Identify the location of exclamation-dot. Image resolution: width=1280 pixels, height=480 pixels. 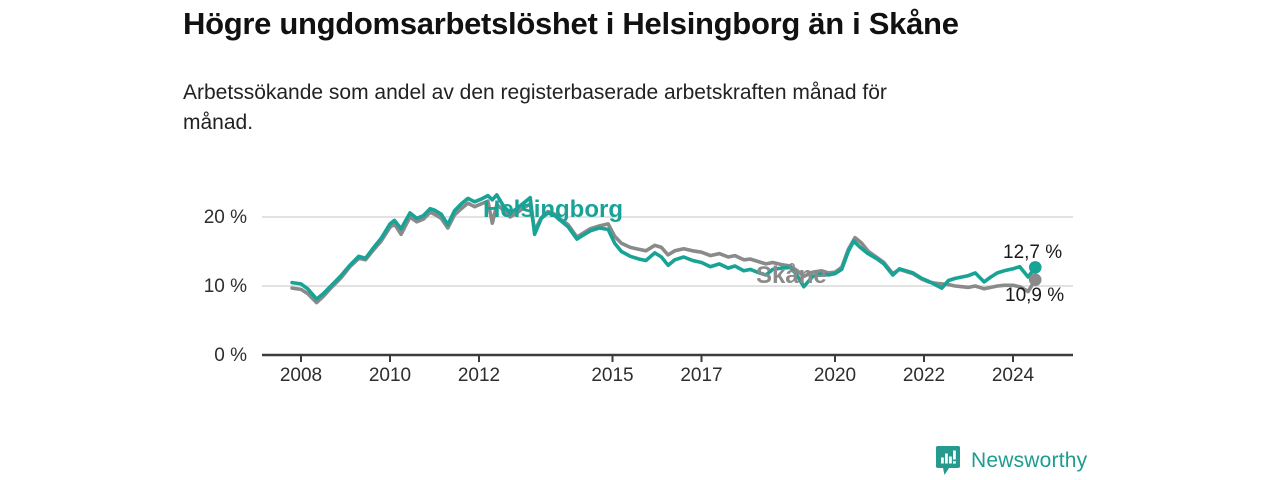
(954, 462).